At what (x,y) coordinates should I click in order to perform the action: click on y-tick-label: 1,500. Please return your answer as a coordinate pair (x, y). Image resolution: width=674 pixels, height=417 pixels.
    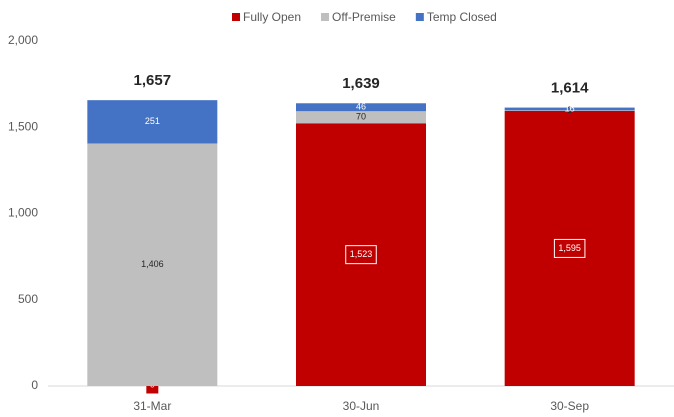
    Looking at the image, I should click on (23, 126).